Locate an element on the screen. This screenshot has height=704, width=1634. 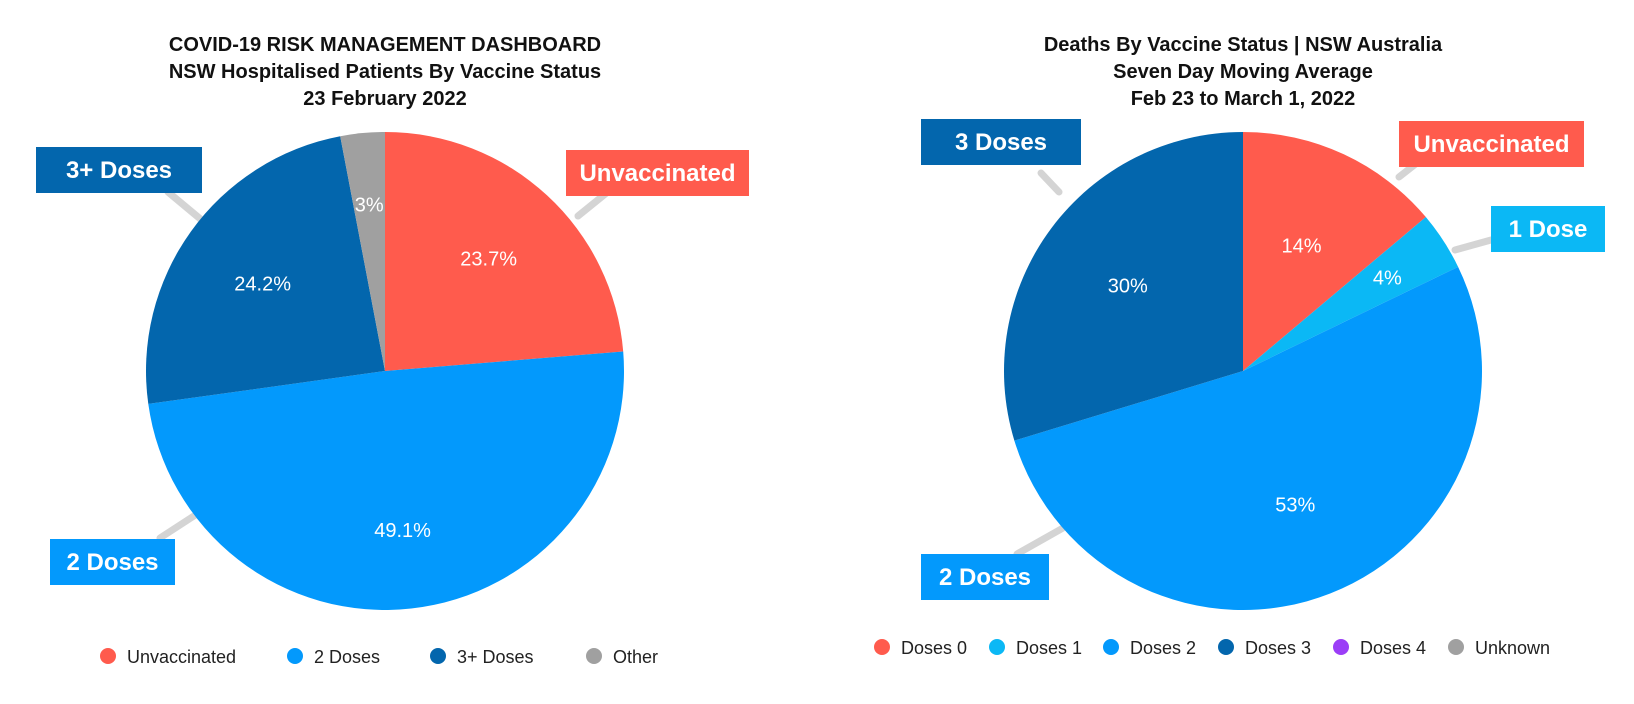
legend-label: Doses 2 is located at coordinates (1163, 648).